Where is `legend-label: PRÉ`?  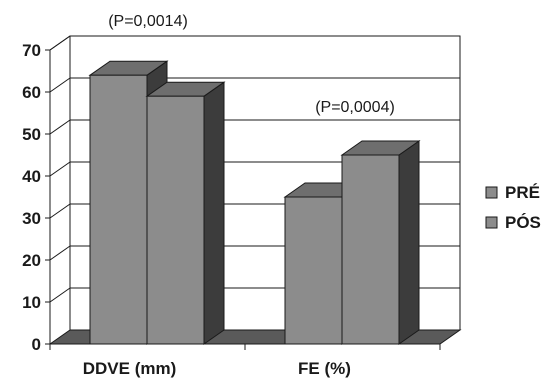
legend-label: PRÉ is located at coordinates (522, 192).